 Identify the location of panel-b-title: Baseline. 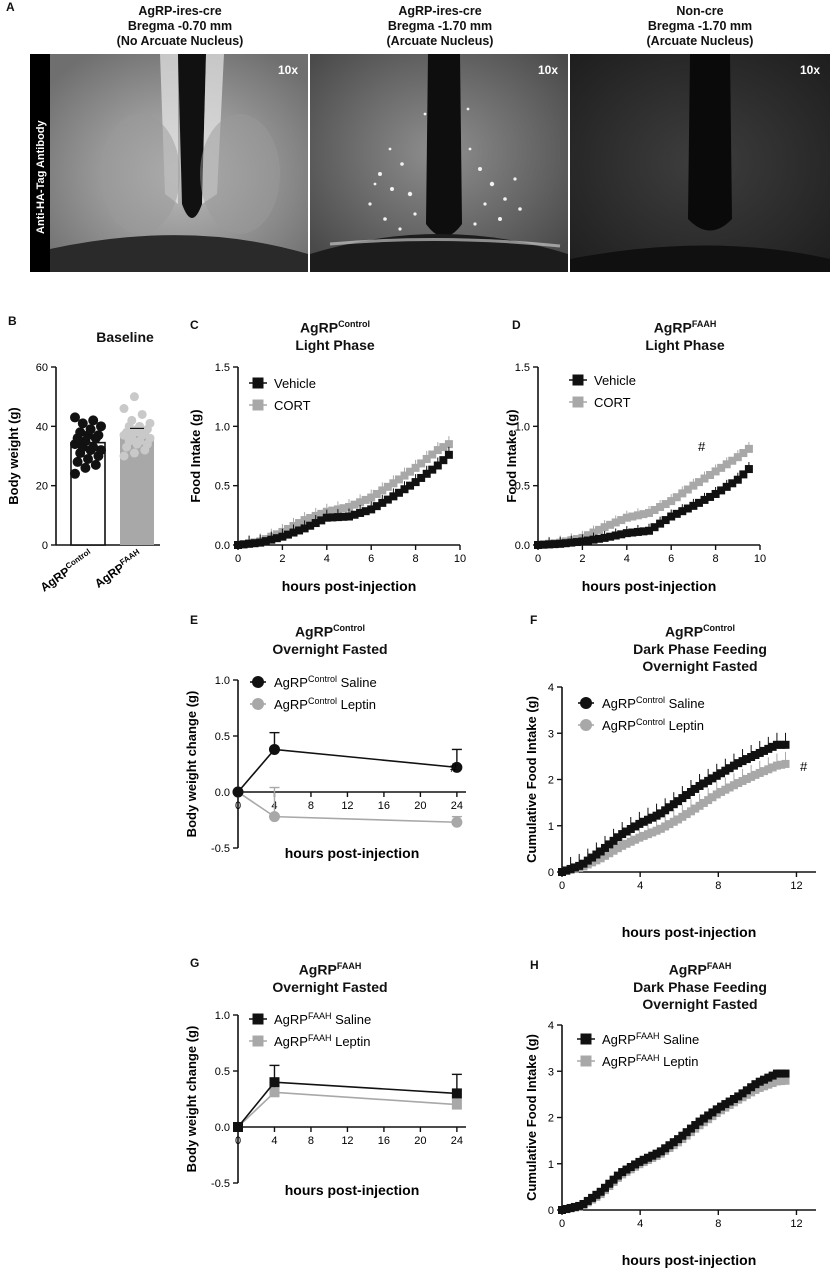
(125, 337).